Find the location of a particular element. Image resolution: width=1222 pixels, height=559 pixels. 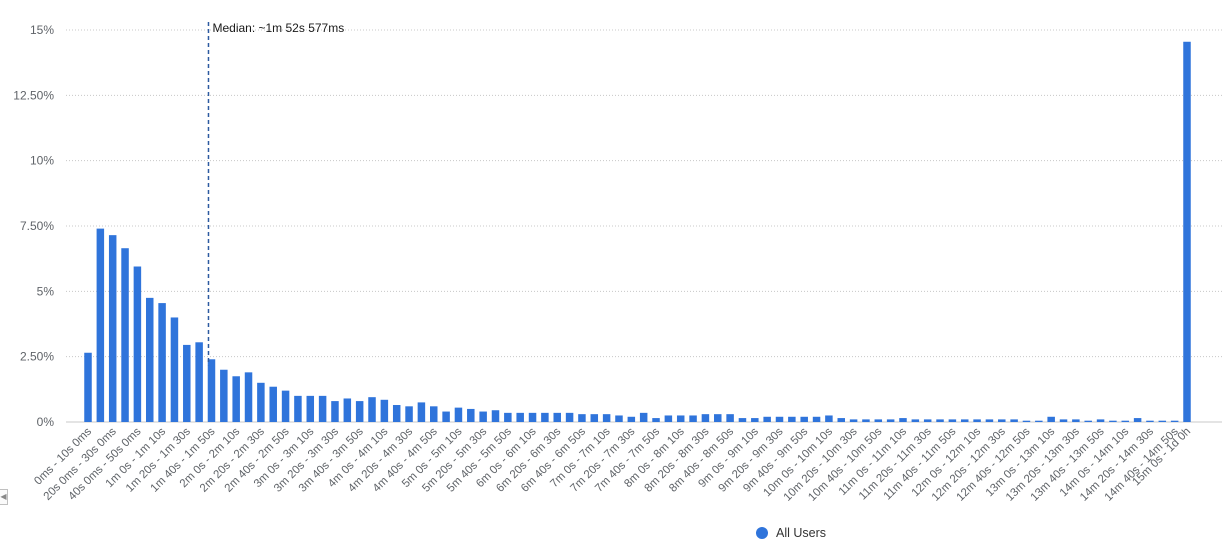

y-axis: 0% 2.50% 5% 7.50% 10% 12.50% 15% is located at coordinates (33, 226).